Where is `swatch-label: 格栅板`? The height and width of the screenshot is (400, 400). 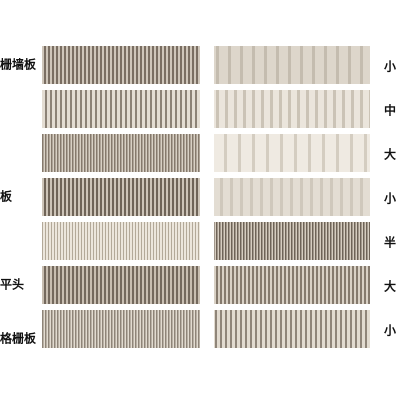 swatch-label: 格栅板 is located at coordinates (18, 338).